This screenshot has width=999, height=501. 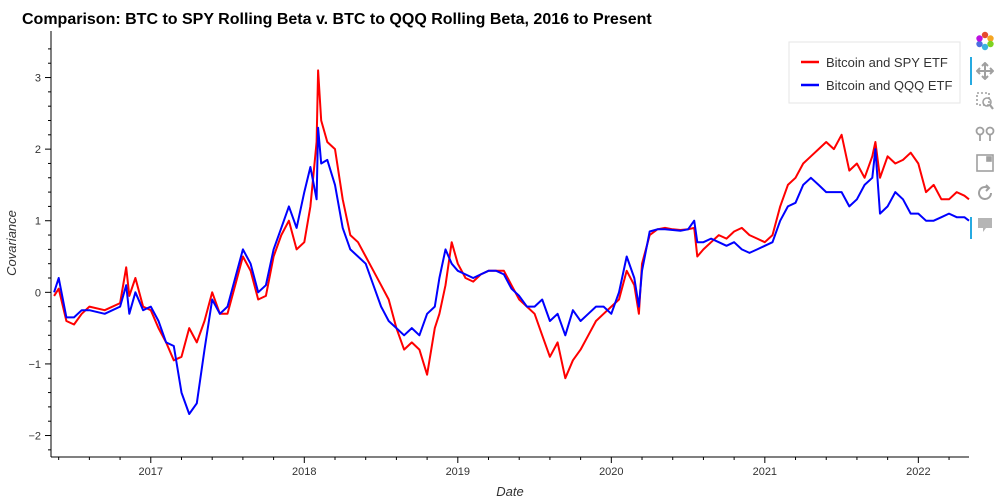 What do you see at coordinates (38, 79) in the screenshot?
I see `y-tick-label: 3` at bounding box center [38, 79].